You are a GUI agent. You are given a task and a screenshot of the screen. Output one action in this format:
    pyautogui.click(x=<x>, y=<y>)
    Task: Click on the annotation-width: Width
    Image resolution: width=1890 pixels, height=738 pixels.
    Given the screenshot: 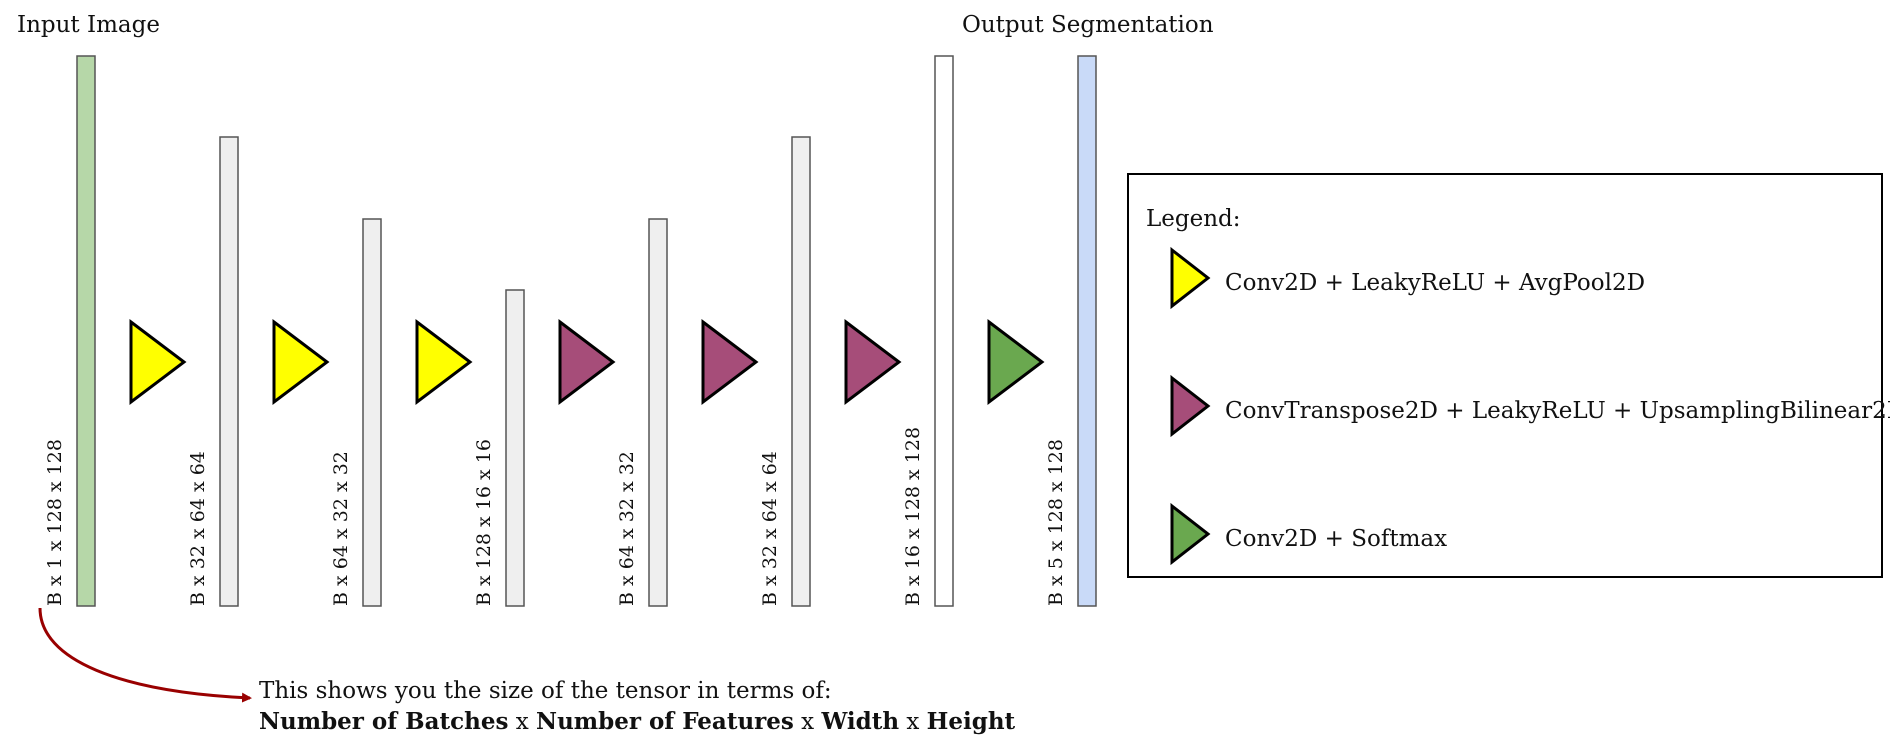 What is the action you would take?
    pyautogui.click(x=859, y=721)
    